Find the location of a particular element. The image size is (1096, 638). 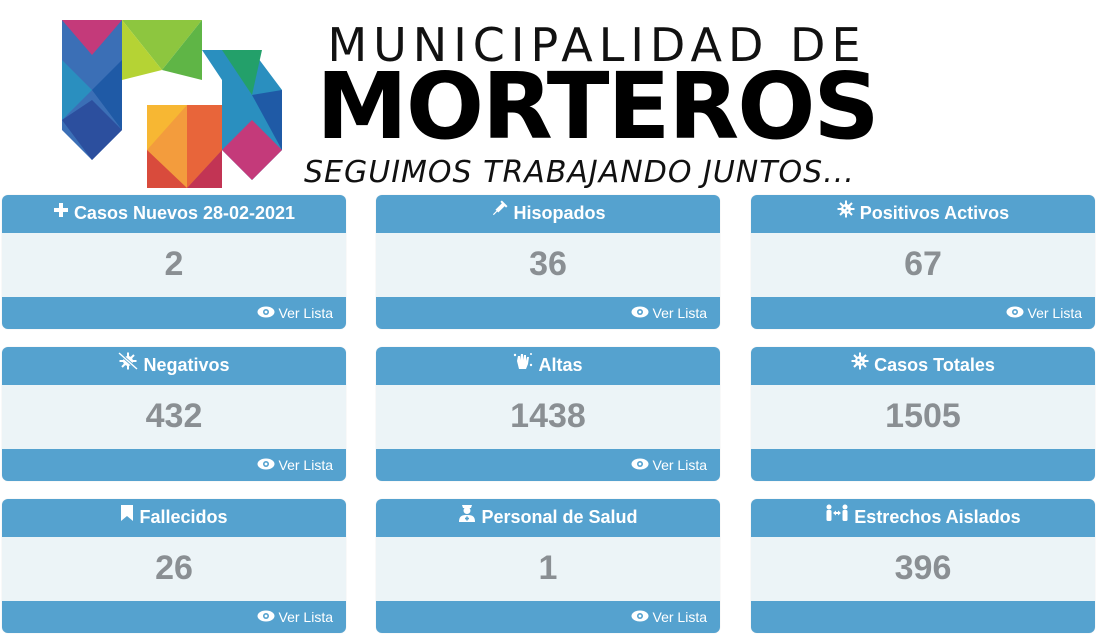

card-casos-totales: Casos Totales 1505 is located at coordinates (923, 414).